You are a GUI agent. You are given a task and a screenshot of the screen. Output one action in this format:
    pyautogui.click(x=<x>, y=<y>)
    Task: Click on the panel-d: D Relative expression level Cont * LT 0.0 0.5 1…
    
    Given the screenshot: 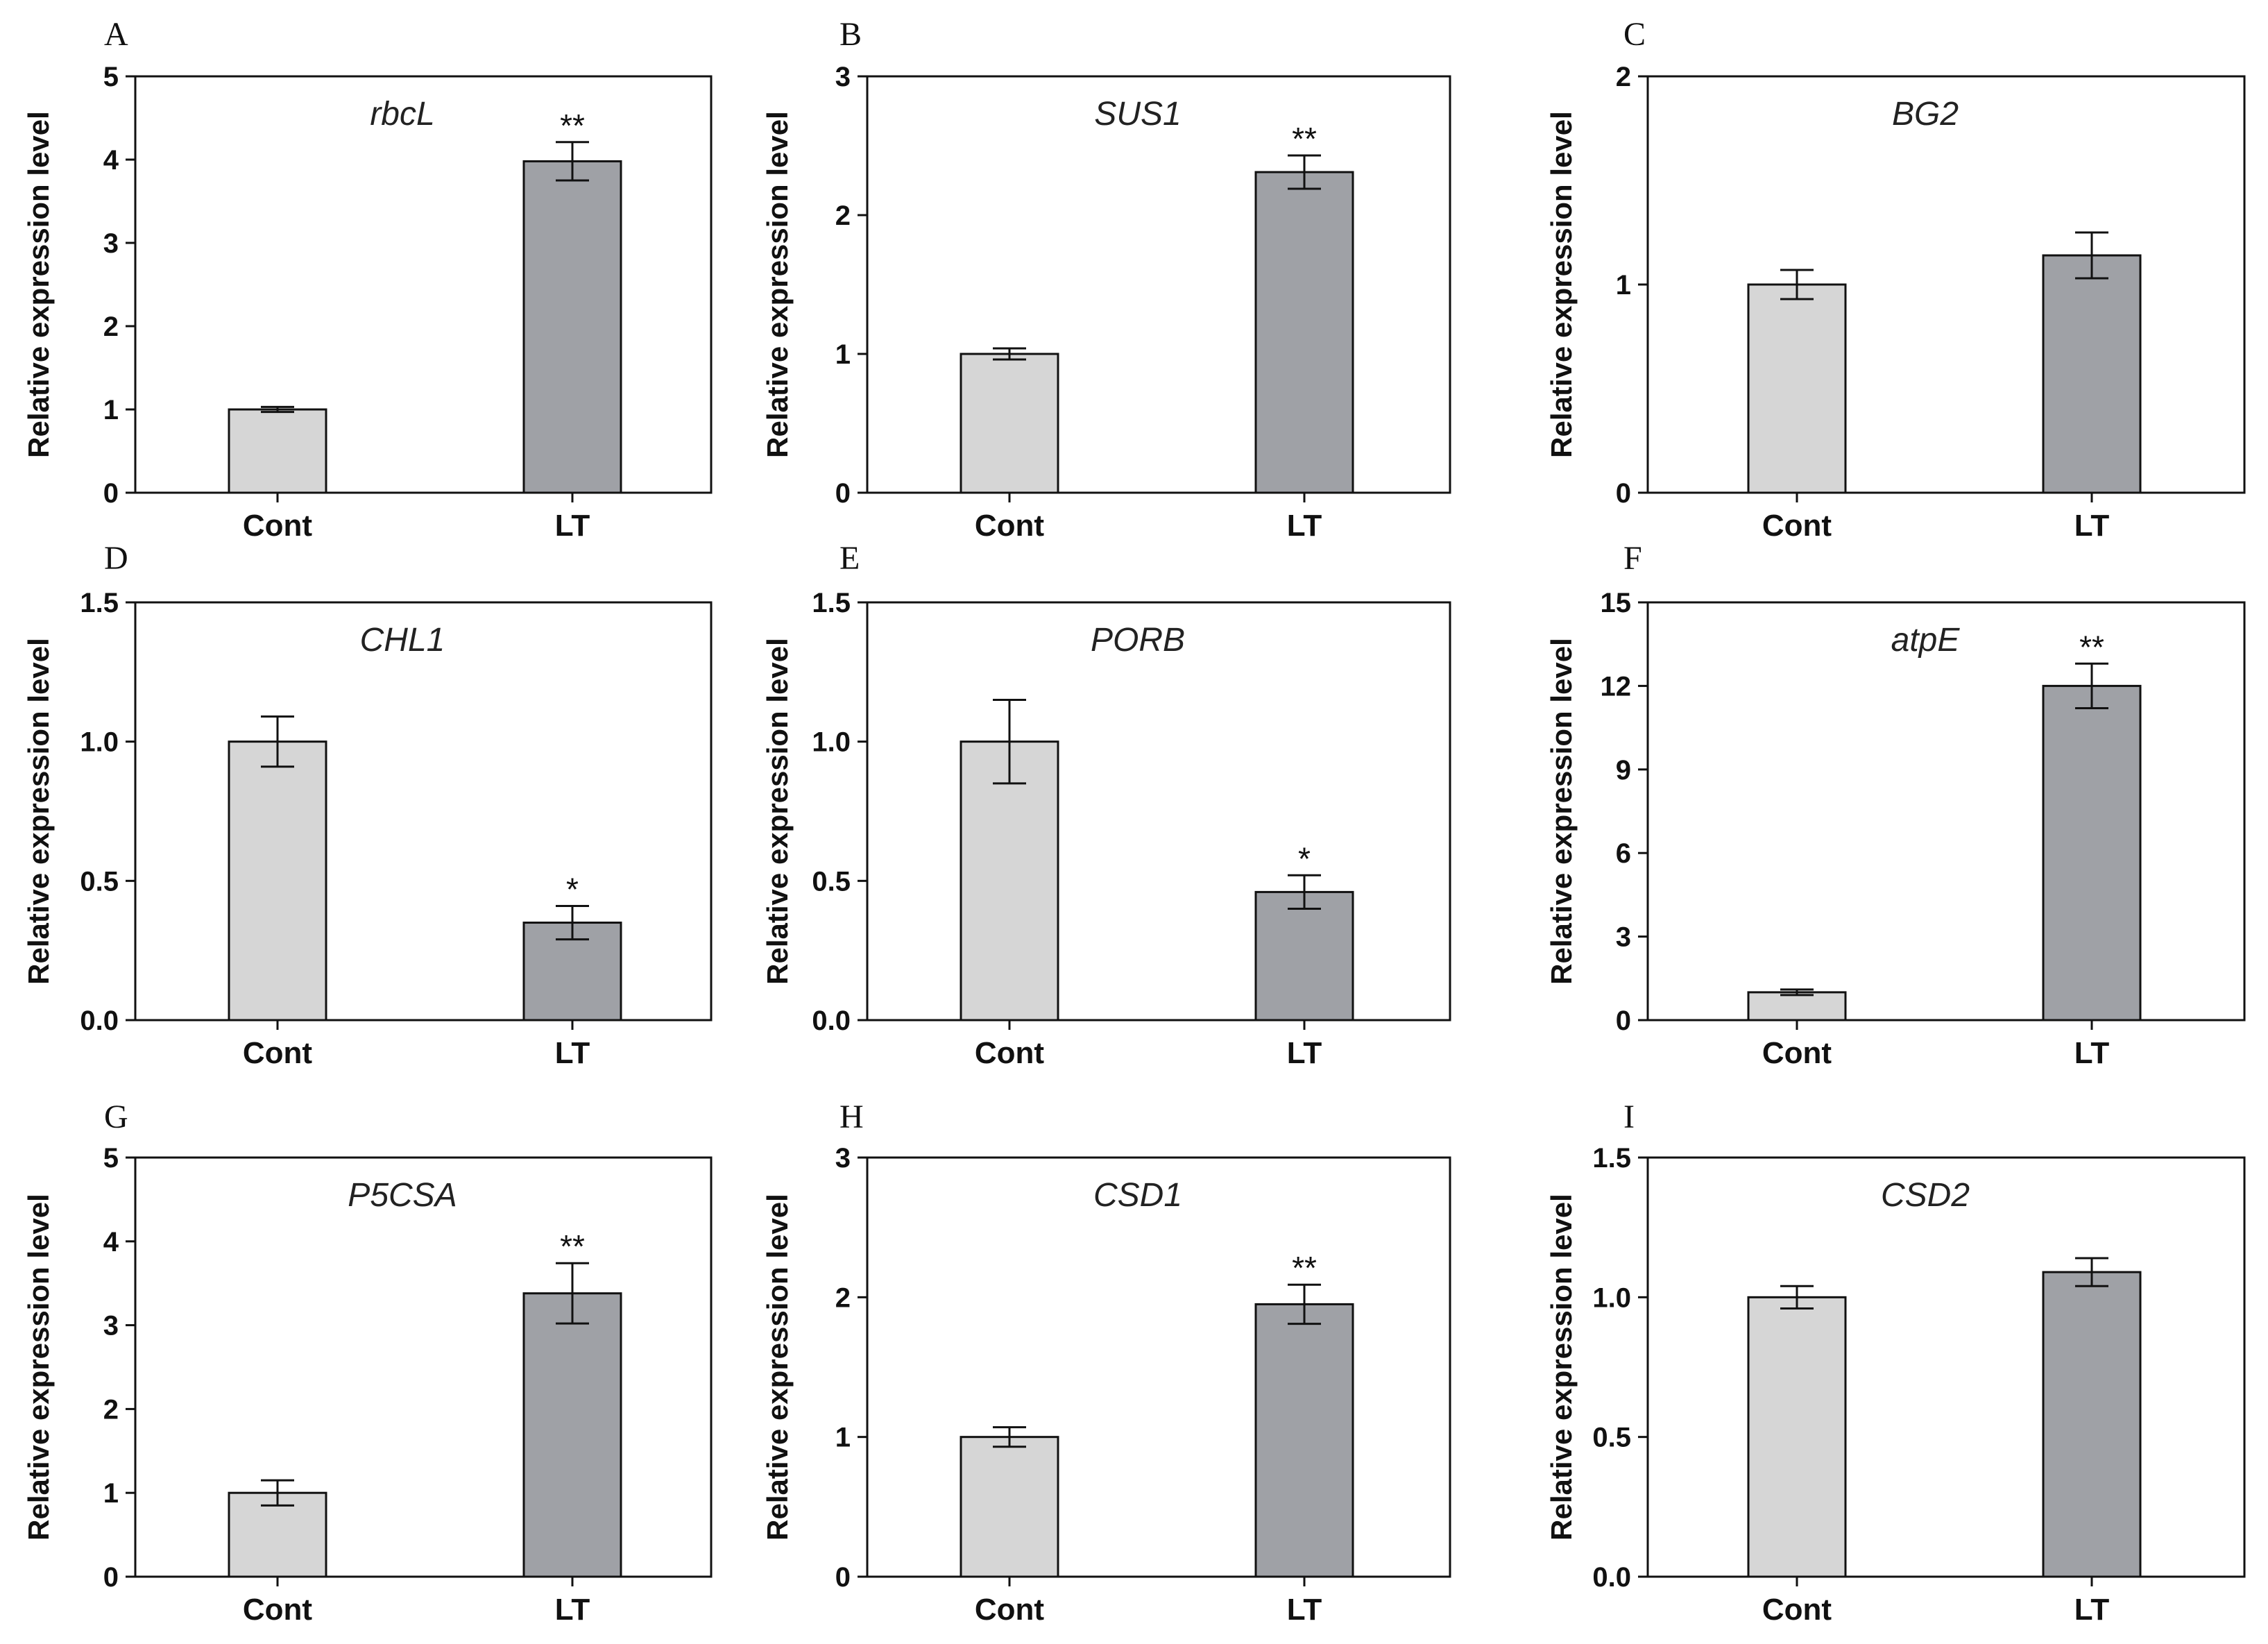 What is the action you would take?
    pyautogui.click(x=367, y=805)
    